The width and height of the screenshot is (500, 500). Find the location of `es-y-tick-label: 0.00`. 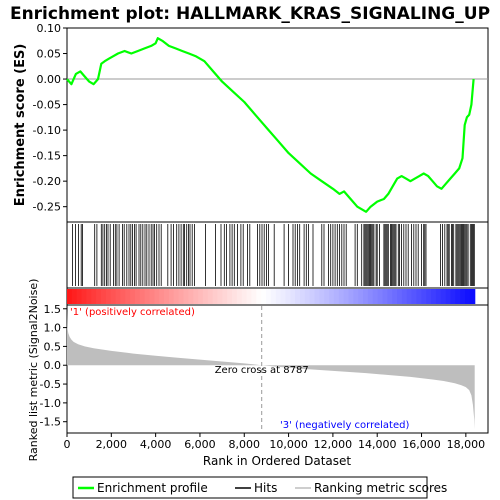

es-y-tick-label: 0.00 is located at coordinates (49, 79).